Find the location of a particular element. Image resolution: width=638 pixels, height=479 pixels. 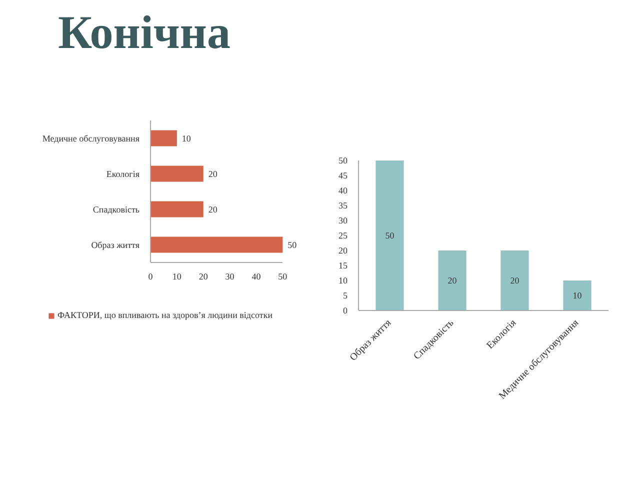

y-tick-label: 50 is located at coordinates (343, 161).